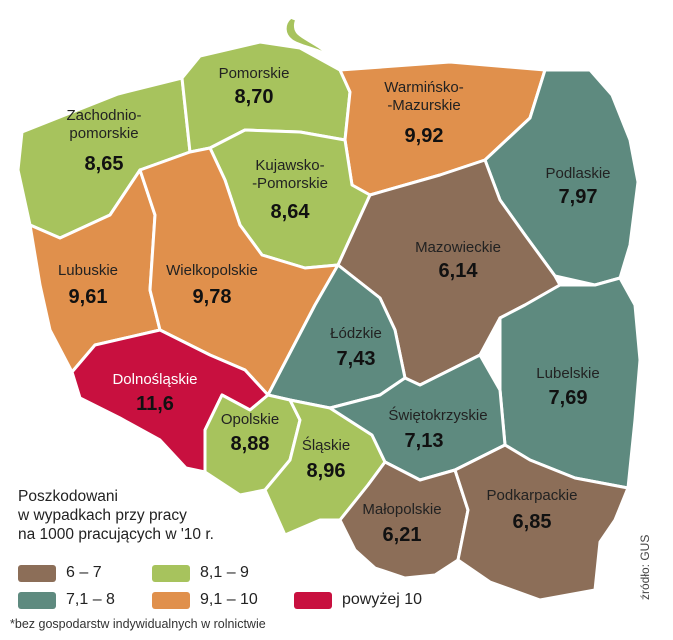 Image resolution: width=673 pixels, height=640 pixels. I want to click on label-dolnoslaskie-name: Dolnośląskie, so click(154, 379).